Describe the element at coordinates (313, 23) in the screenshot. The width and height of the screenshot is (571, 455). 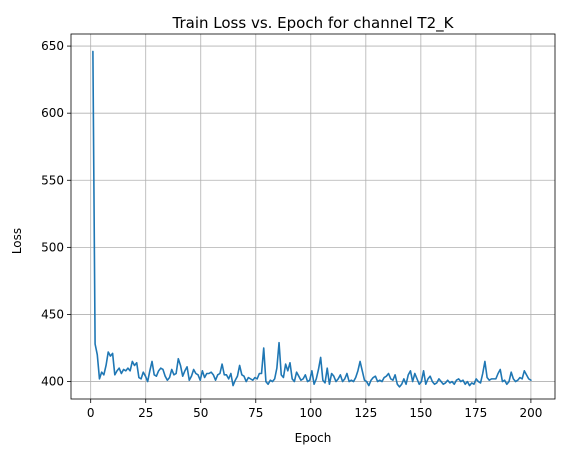
I see `chart-title: Train Loss vs. Epoch for channel T2_K` at that location.